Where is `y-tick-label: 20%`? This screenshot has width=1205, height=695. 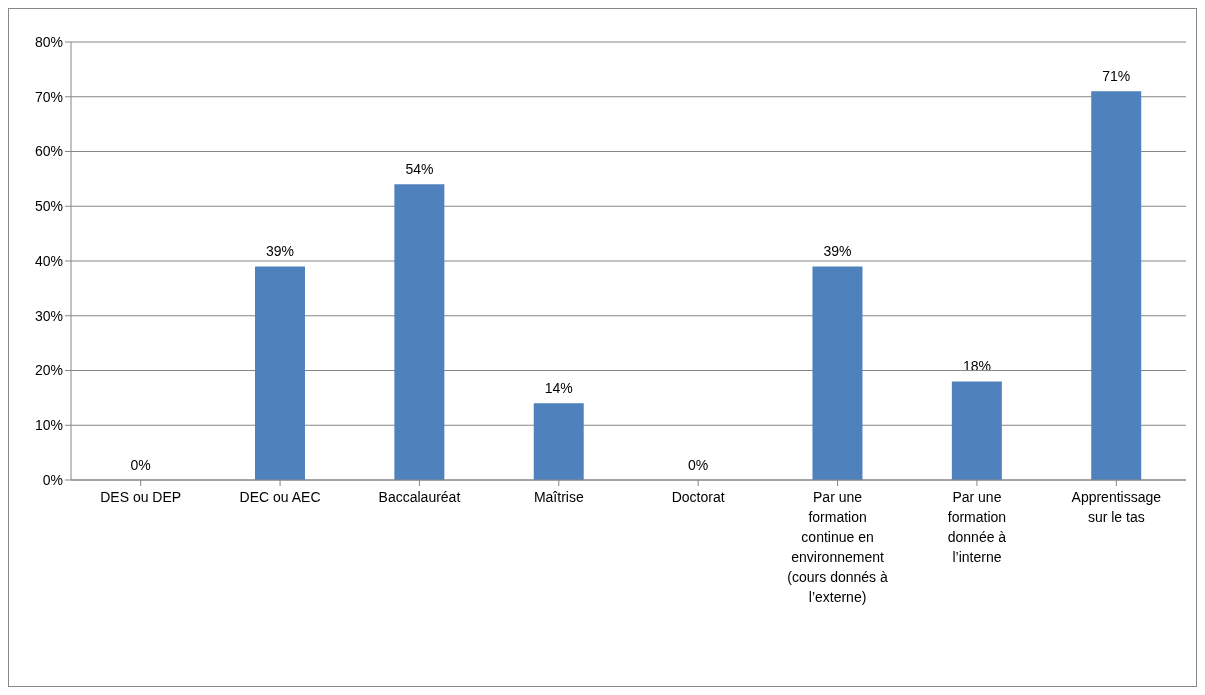 y-tick-label: 20% is located at coordinates (48, 370).